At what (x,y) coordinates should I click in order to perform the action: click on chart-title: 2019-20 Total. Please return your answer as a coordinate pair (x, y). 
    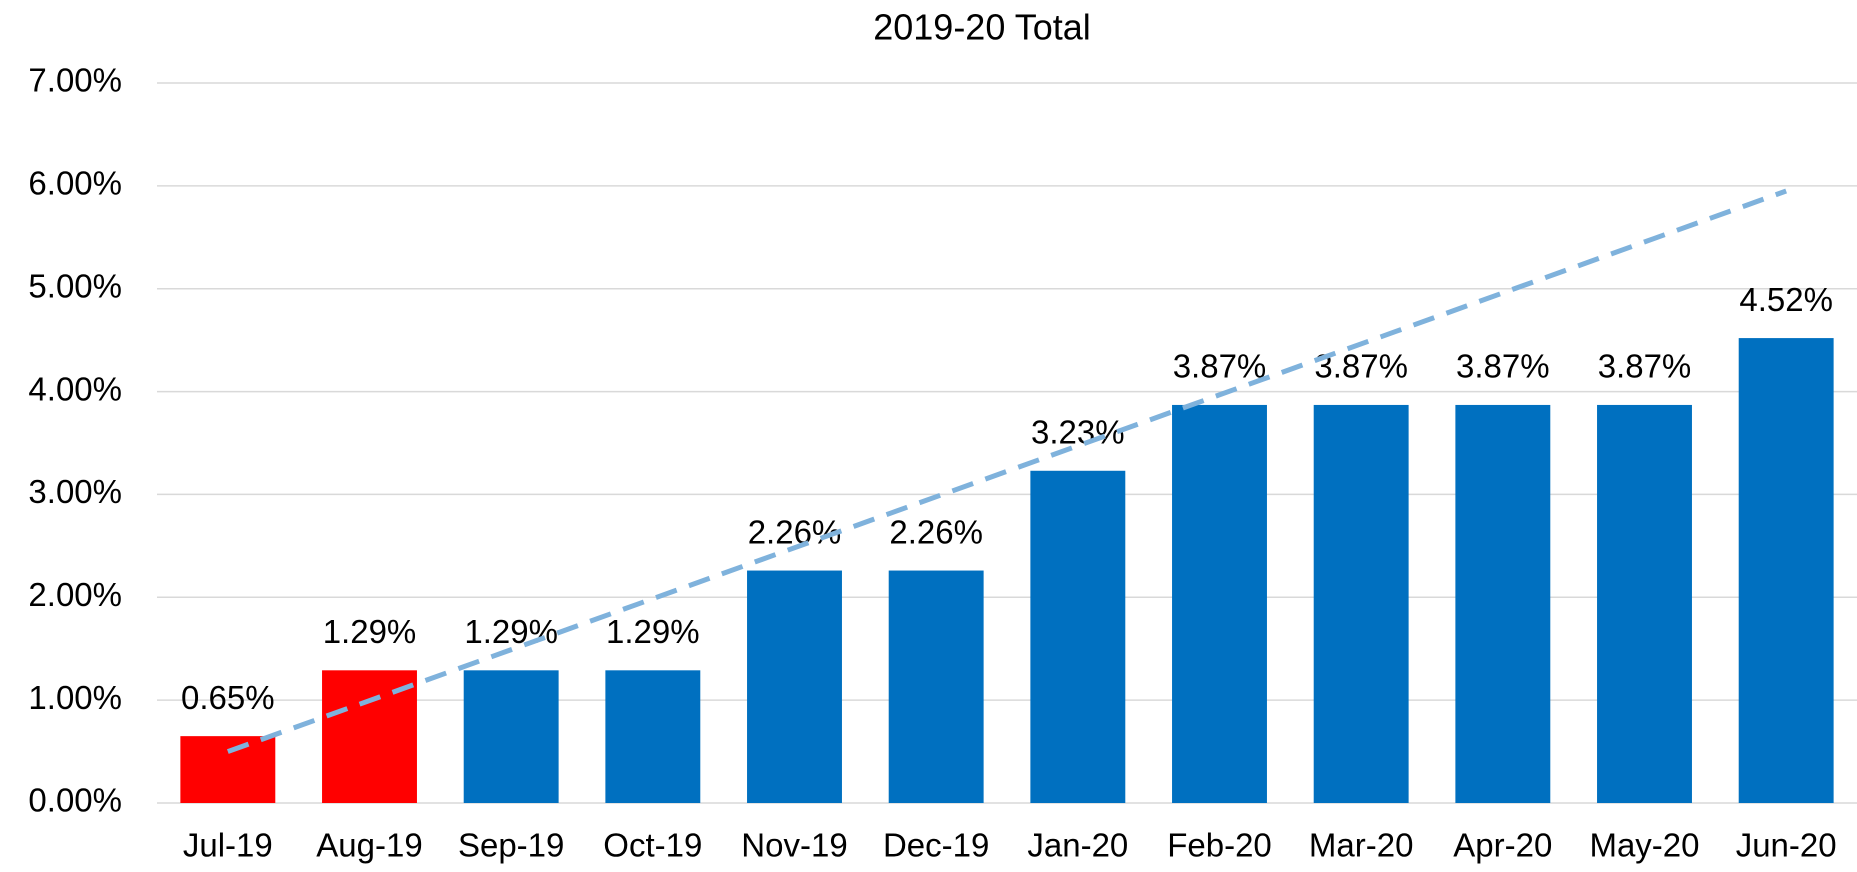
    Looking at the image, I should click on (982, 27).